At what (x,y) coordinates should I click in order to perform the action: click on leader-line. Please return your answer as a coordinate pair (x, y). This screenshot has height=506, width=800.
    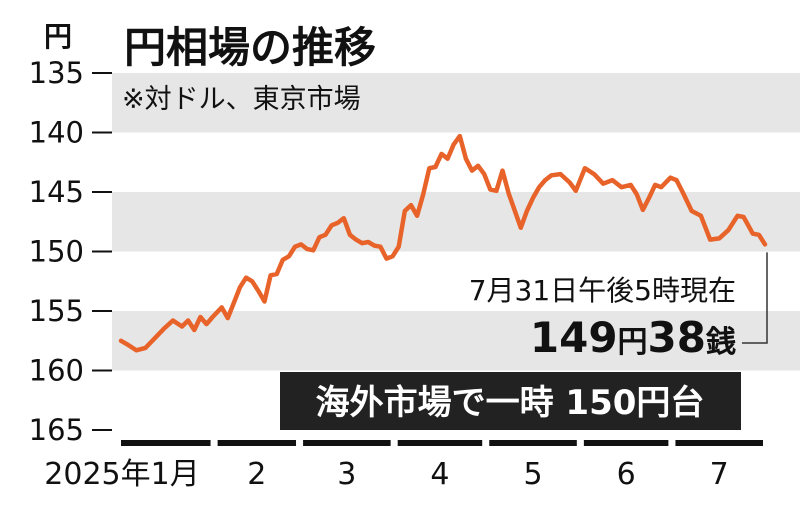
    Looking at the image, I should click on (755, 298).